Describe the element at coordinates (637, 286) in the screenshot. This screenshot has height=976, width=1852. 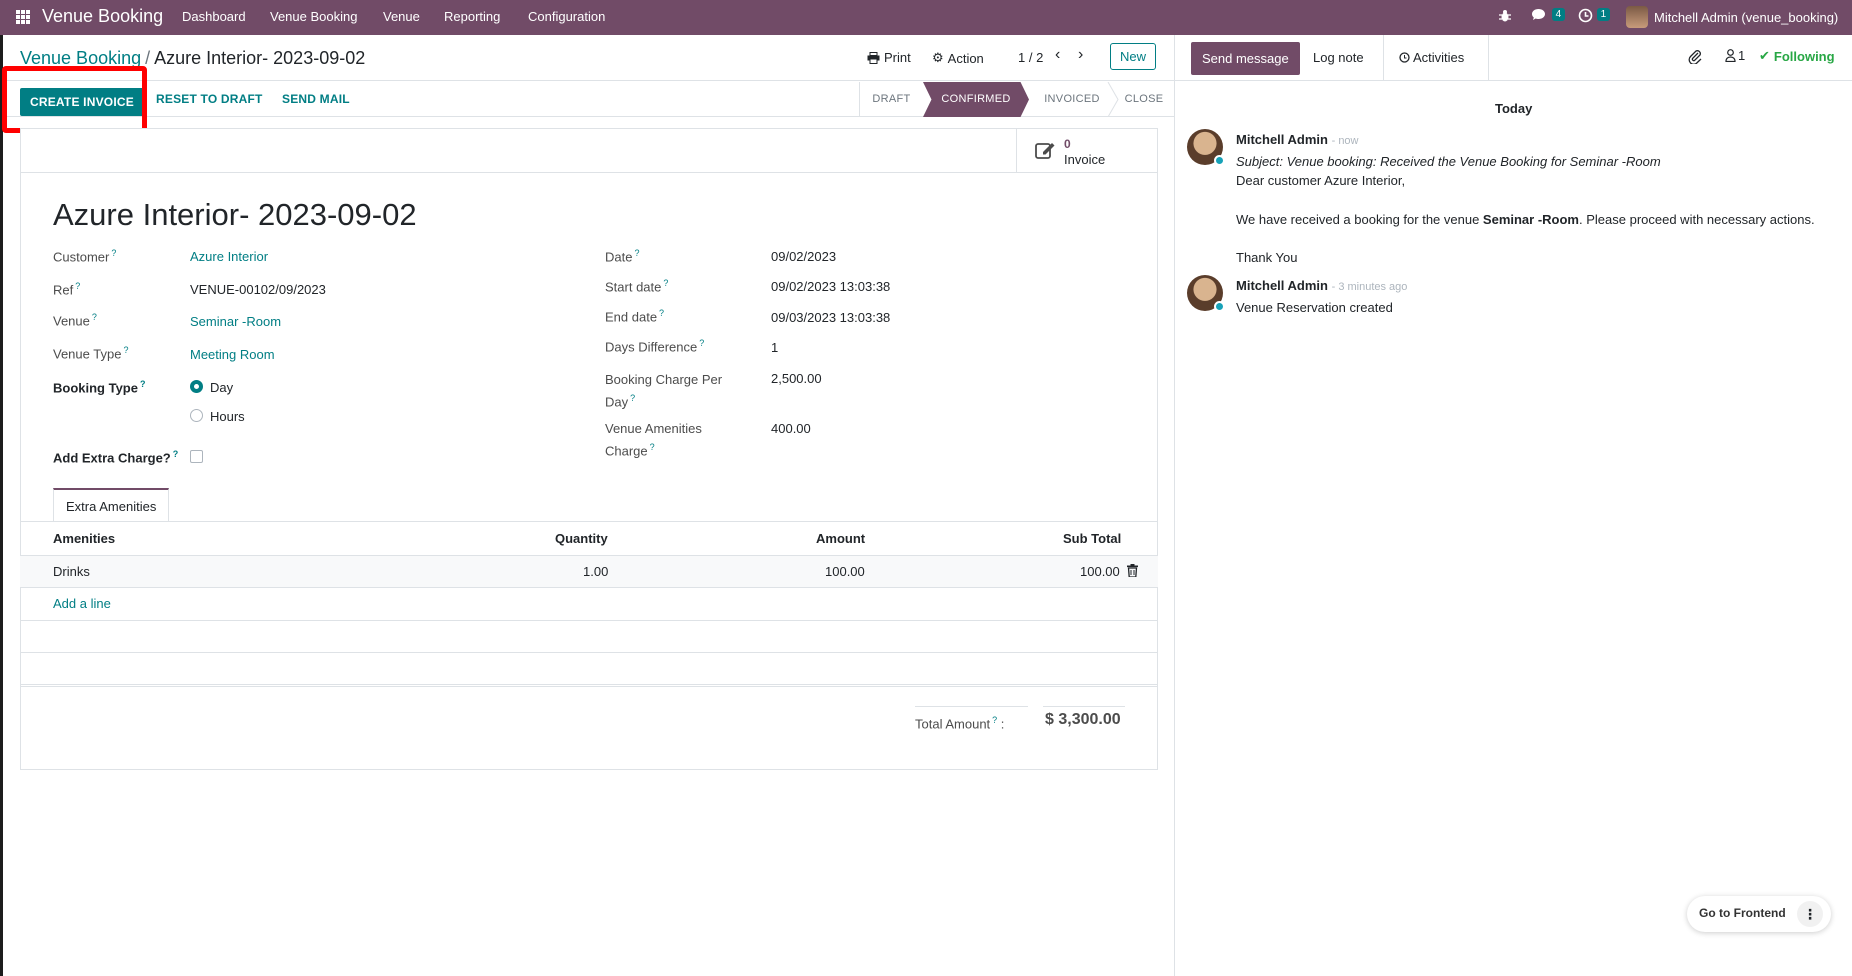
I see `start-date-label: Start date?` at that location.